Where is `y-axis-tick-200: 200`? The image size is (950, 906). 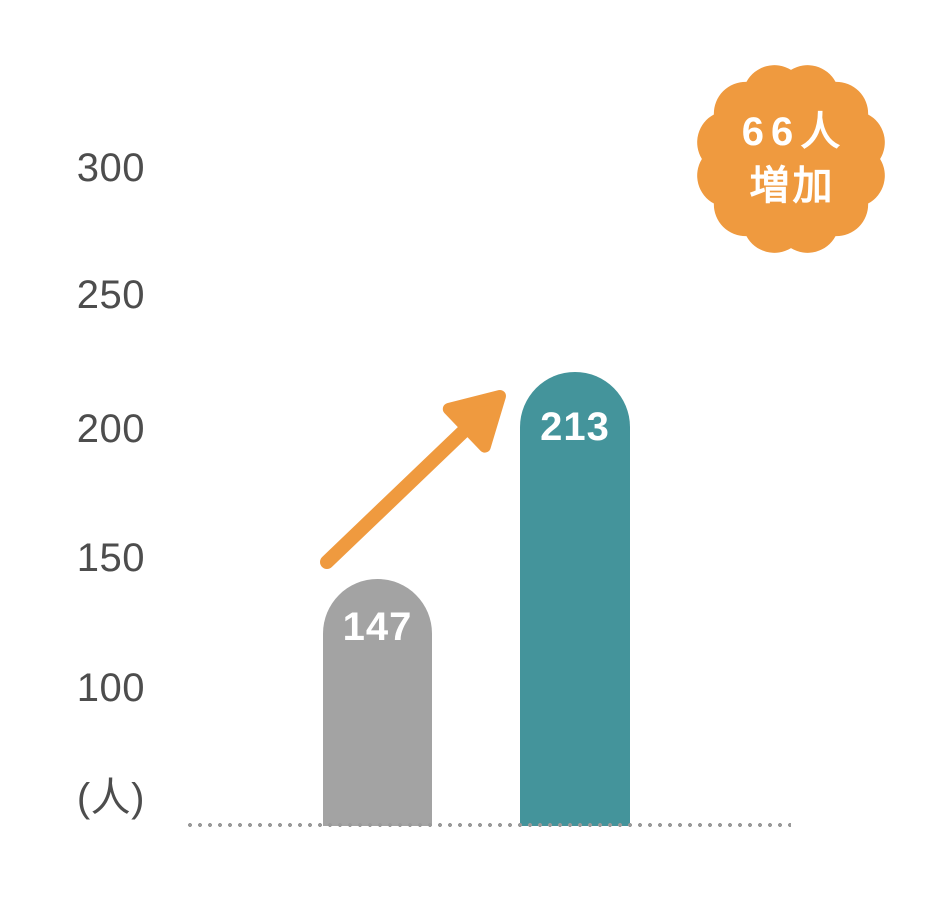
y-axis-tick-200: 200 is located at coordinates (110, 429).